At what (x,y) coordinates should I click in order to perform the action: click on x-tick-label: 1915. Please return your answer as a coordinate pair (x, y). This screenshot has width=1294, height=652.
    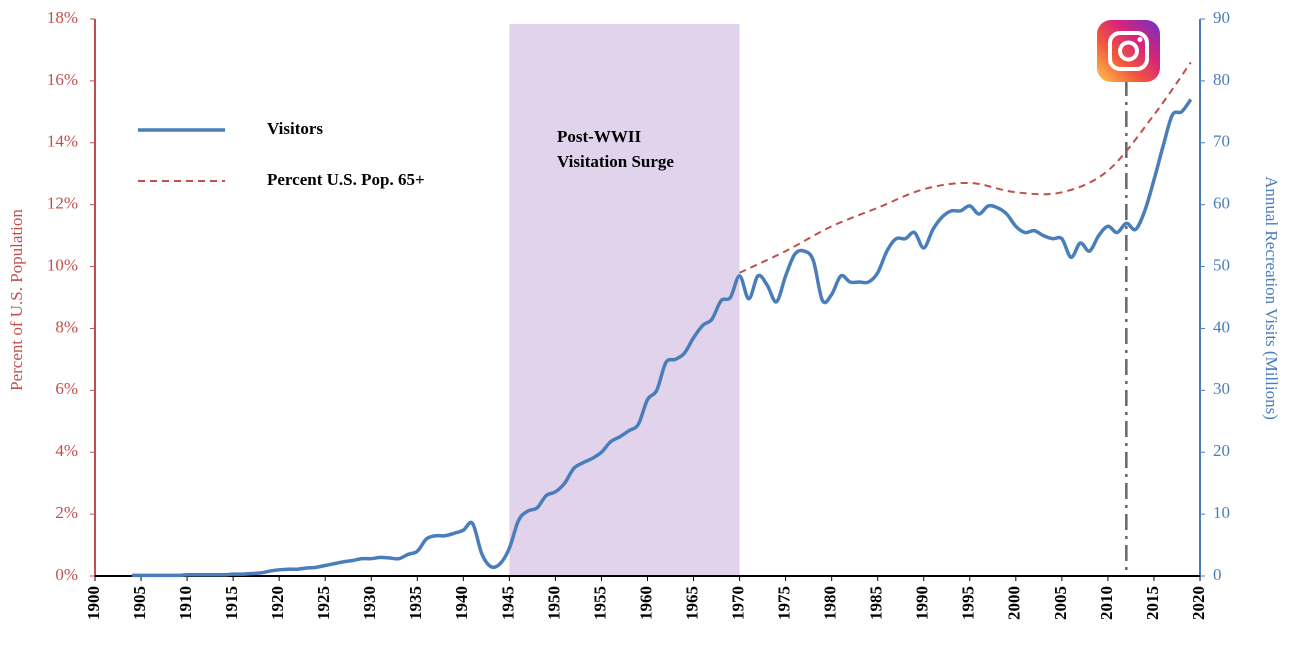
    Looking at the image, I should click on (231, 603).